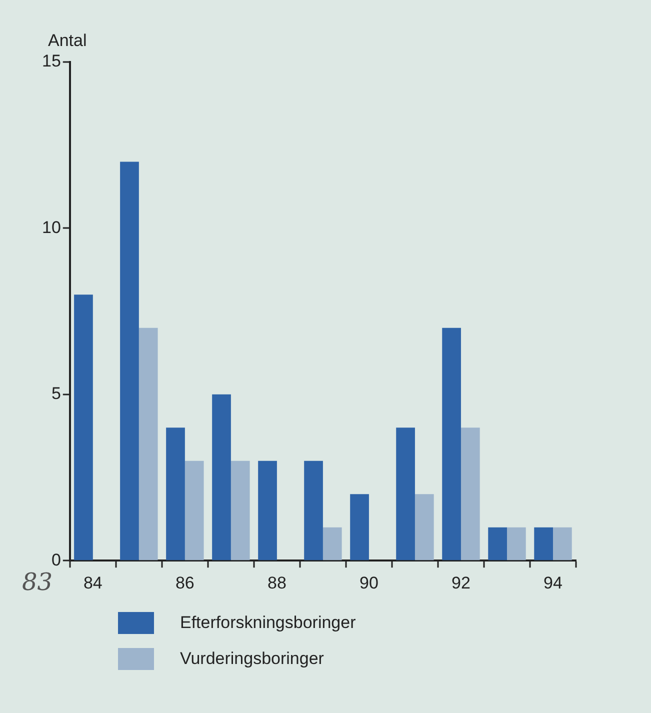 The height and width of the screenshot is (713, 651). I want to click on x-tick-label: 84, so click(92, 582).